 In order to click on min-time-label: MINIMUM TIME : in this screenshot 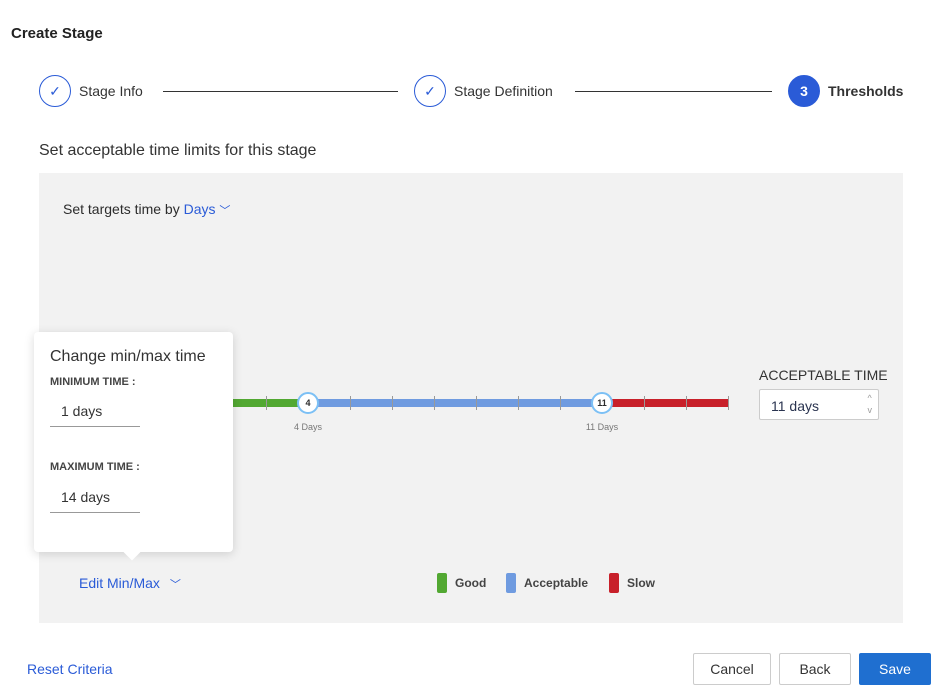, I will do `click(93, 382)`.